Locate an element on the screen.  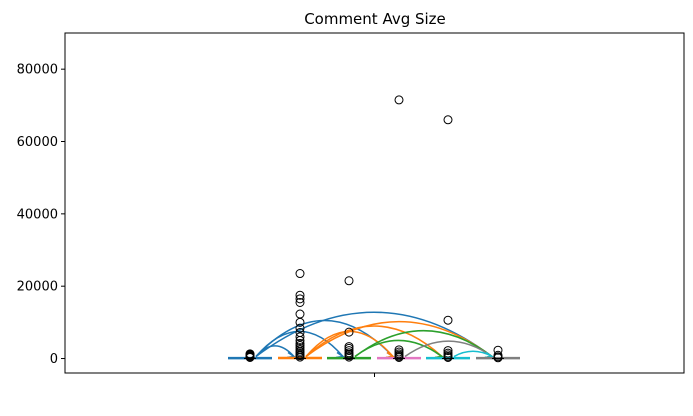
y-tick-label: 40000 is located at coordinates (37, 214).